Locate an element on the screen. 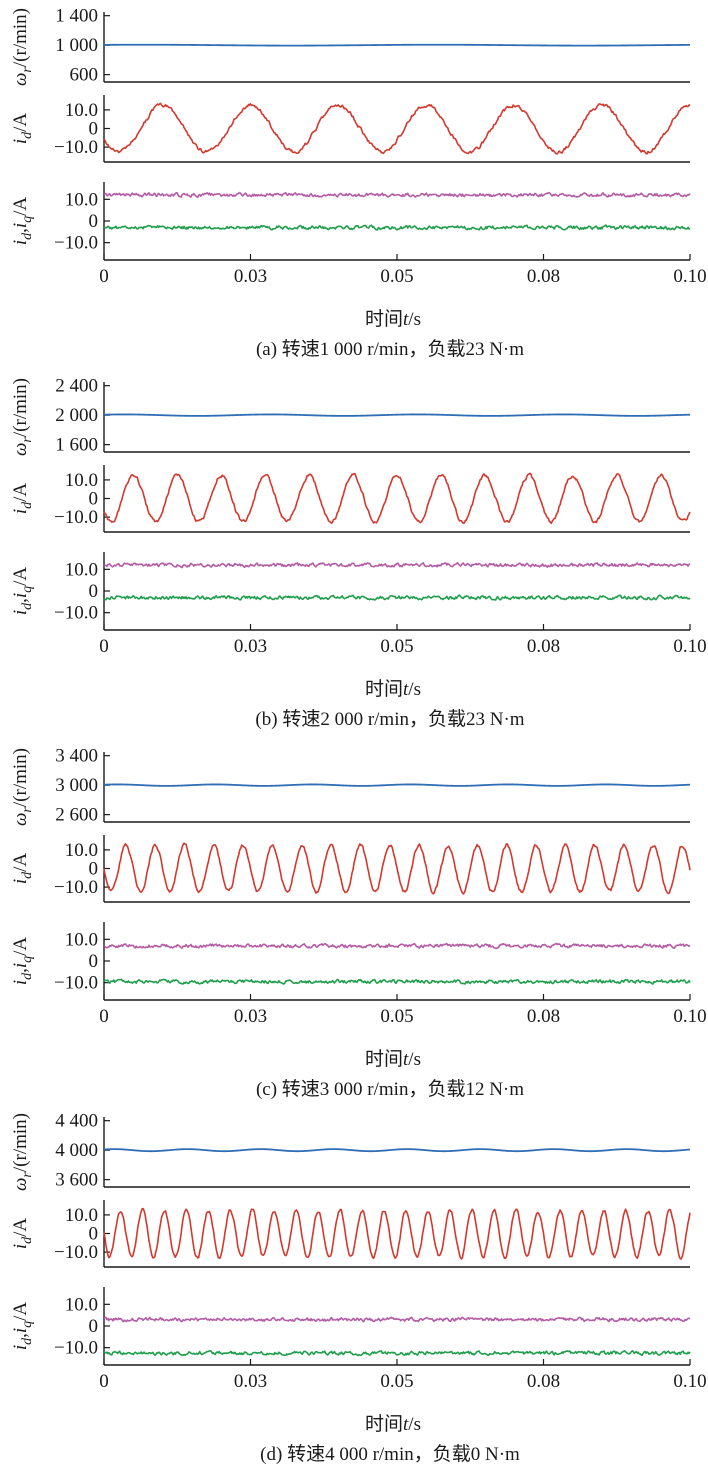 This screenshot has height=1474, width=708. y-tick-label: 3 000 is located at coordinates (76, 785).